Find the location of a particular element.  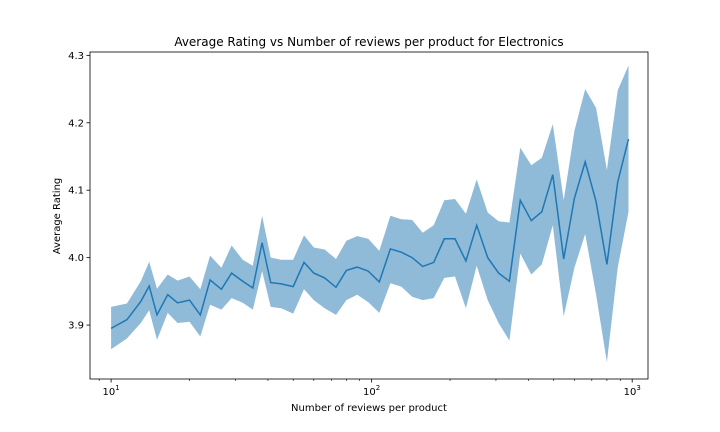

x-tick-label: 10² is located at coordinates (371, 391).